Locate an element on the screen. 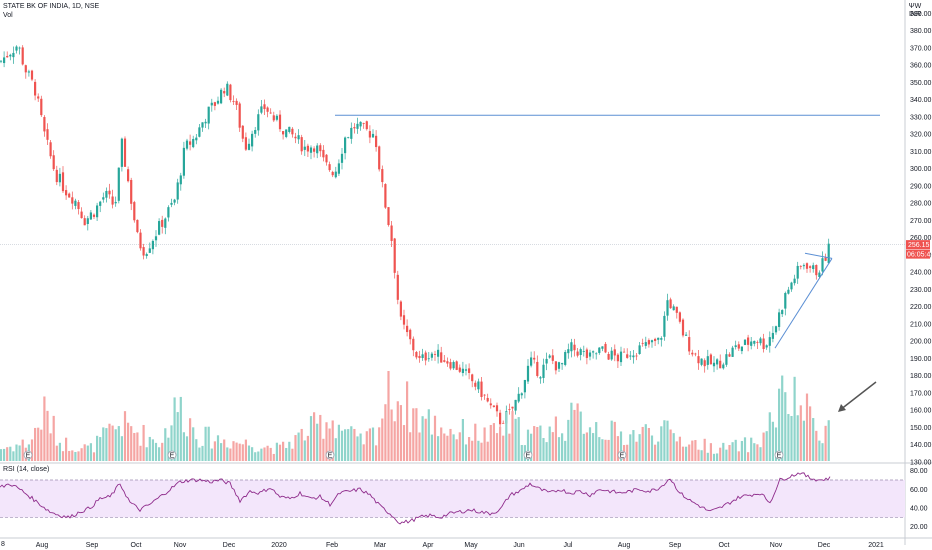 The width and height of the screenshot is (932, 550). y-tick-label: 360.00 is located at coordinates (921, 66).